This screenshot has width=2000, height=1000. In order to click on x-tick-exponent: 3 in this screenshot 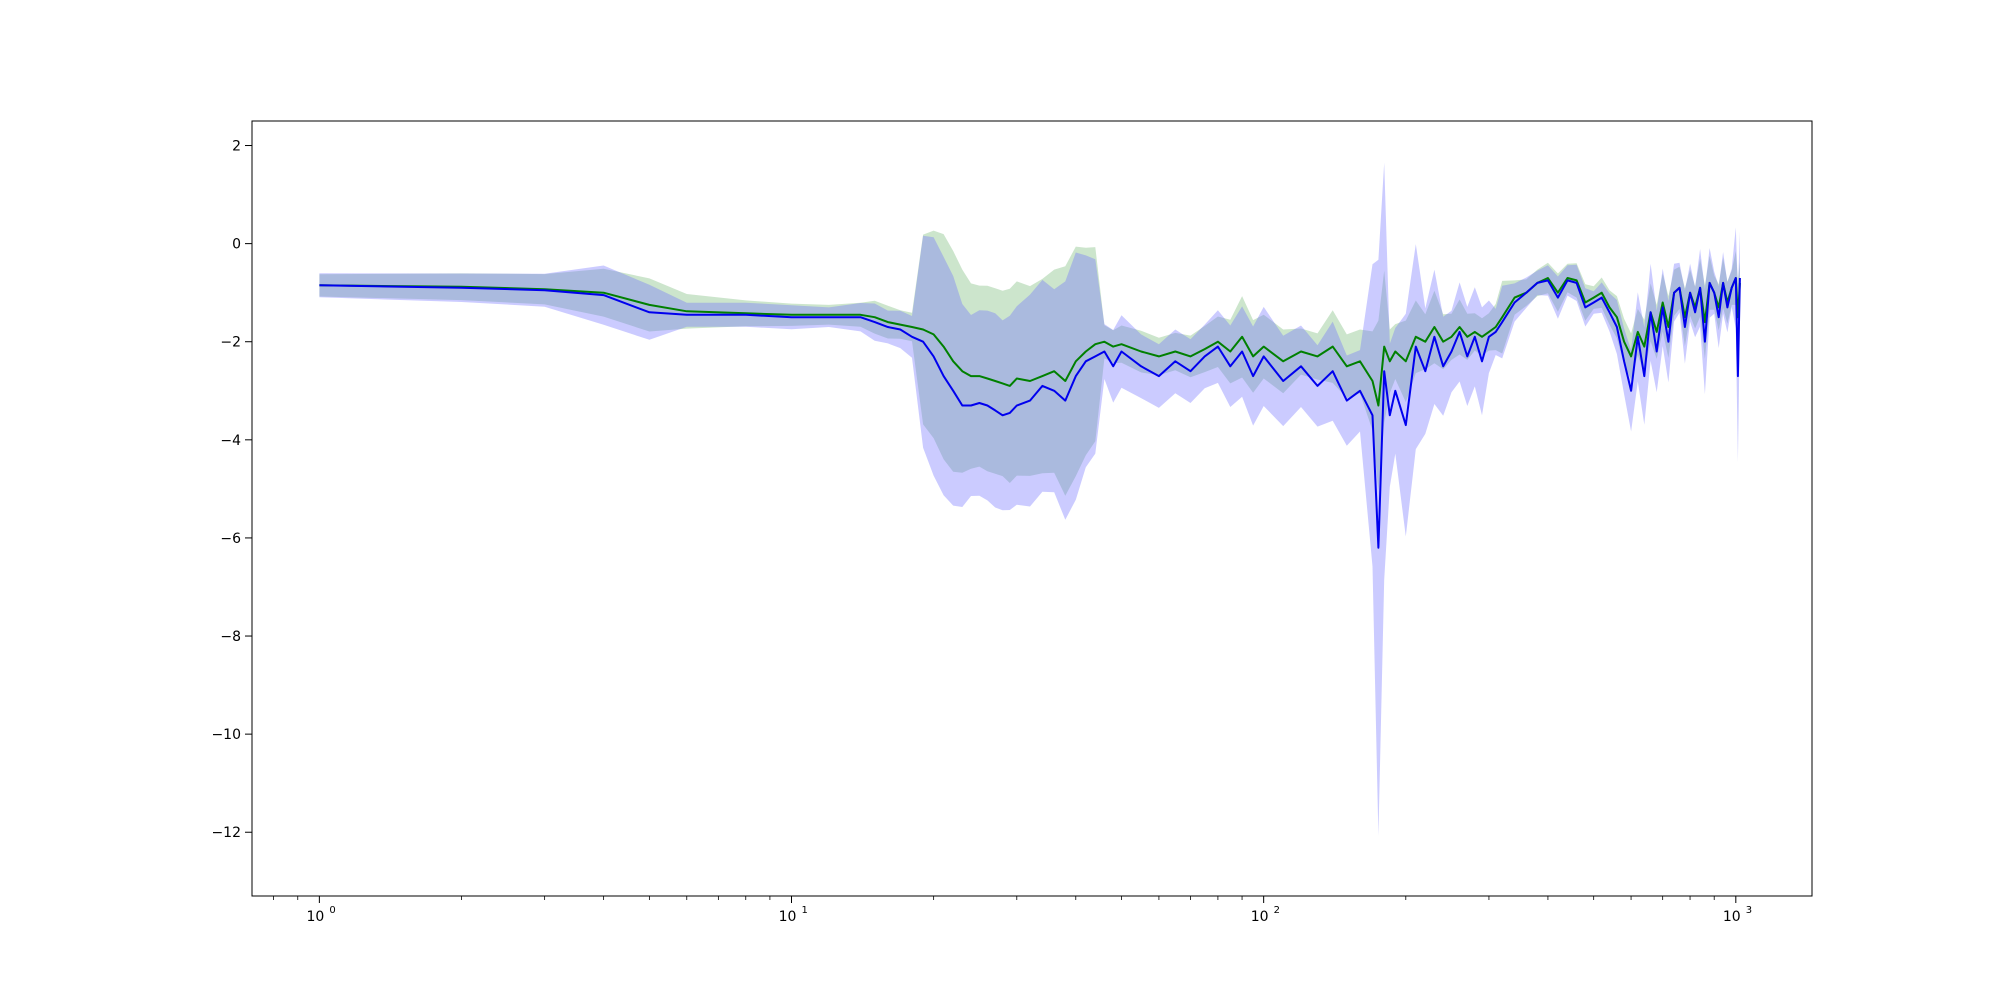, I will do `click(1749, 910)`.